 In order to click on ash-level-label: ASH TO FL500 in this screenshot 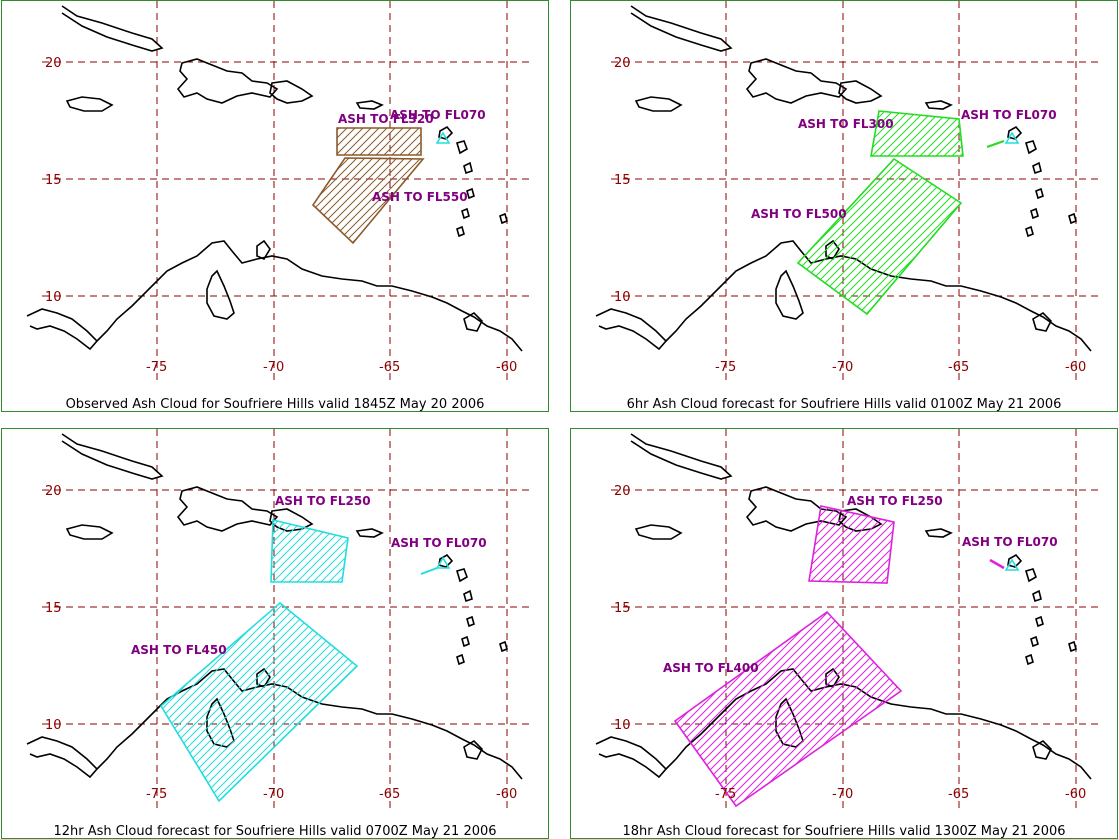, I will do `click(799, 214)`.